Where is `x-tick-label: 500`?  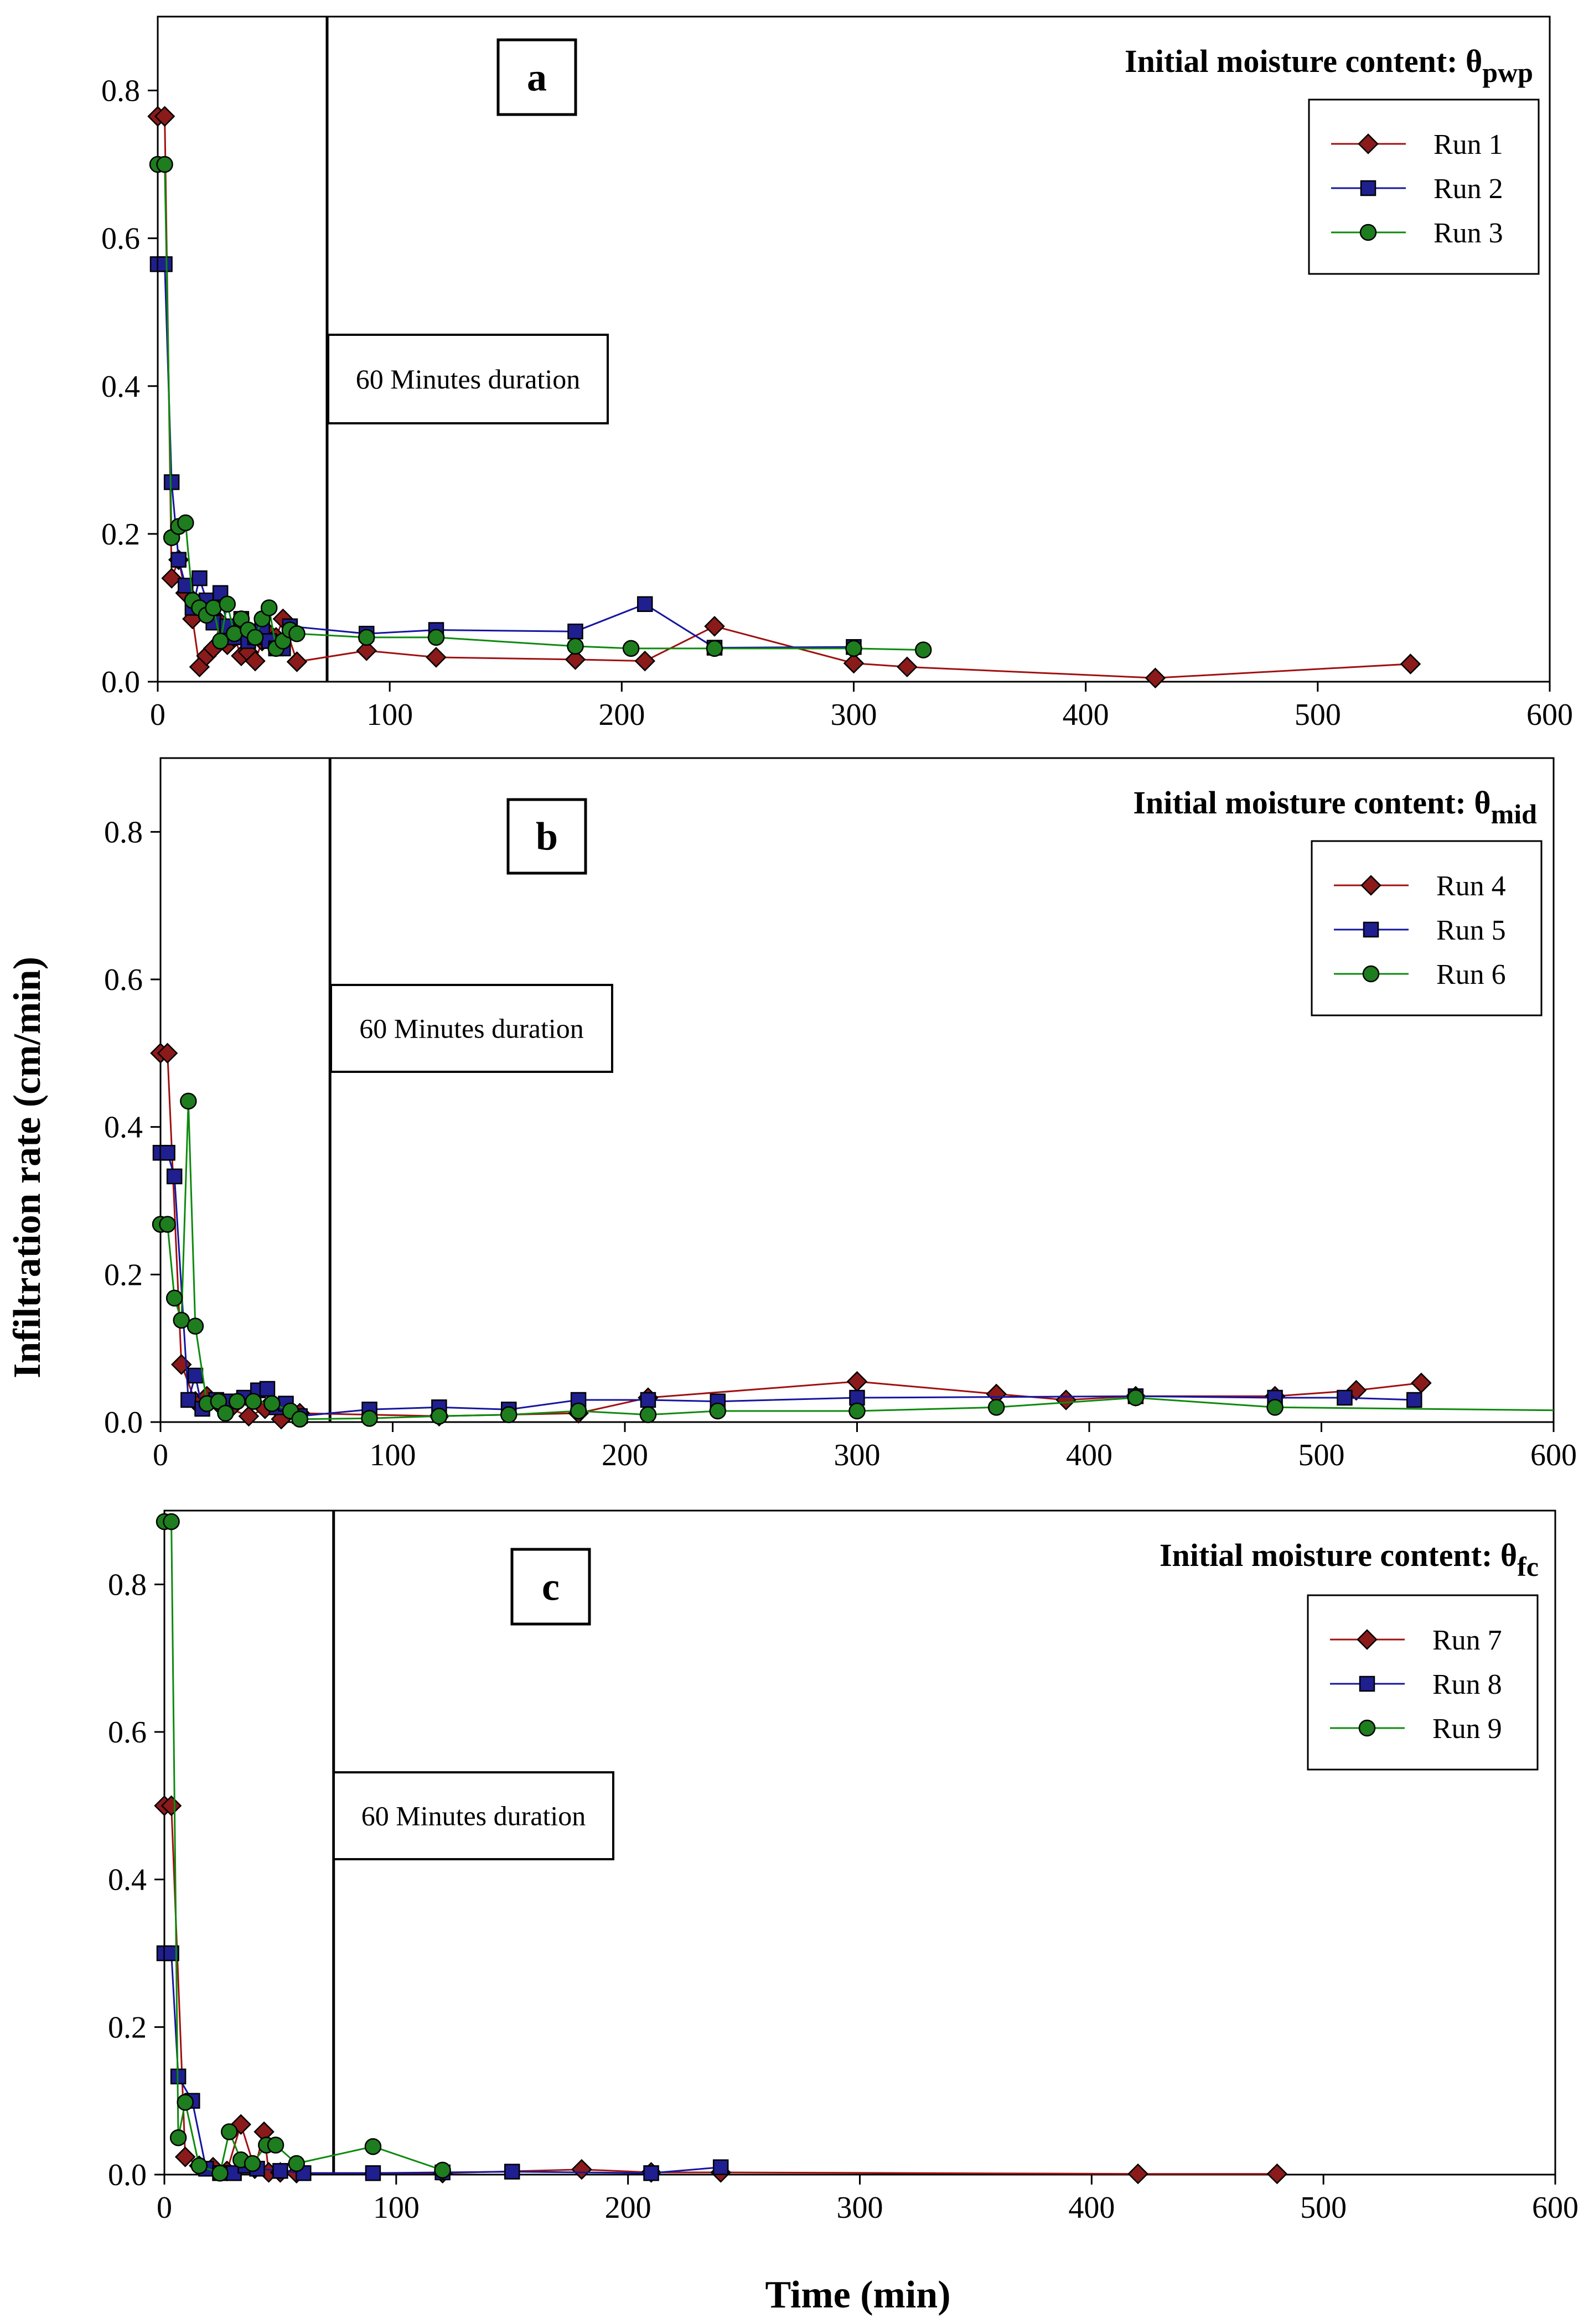 x-tick-label: 500 is located at coordinates (1322, 1455).